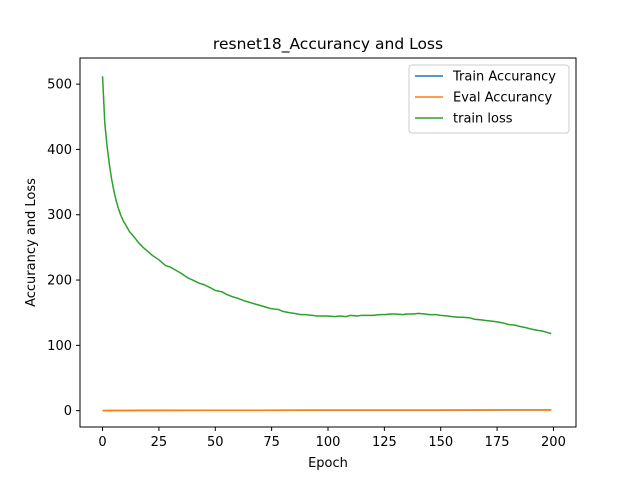  Describe the element at coordinates (59, 346) in the screenshot. I see `y-tick-label: 100` at that location.